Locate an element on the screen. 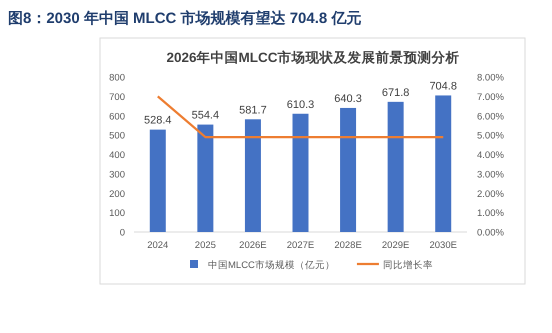 This screenshot has height=333, width=552. data-label: 671.8 is located at coordinates (396, 92).